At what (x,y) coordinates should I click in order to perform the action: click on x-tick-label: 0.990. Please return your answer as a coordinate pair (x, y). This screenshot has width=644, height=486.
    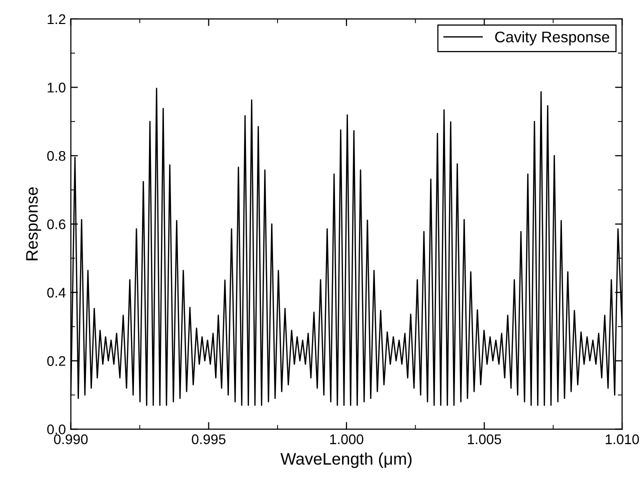
    Looking at the image, I should click on (71, 439).